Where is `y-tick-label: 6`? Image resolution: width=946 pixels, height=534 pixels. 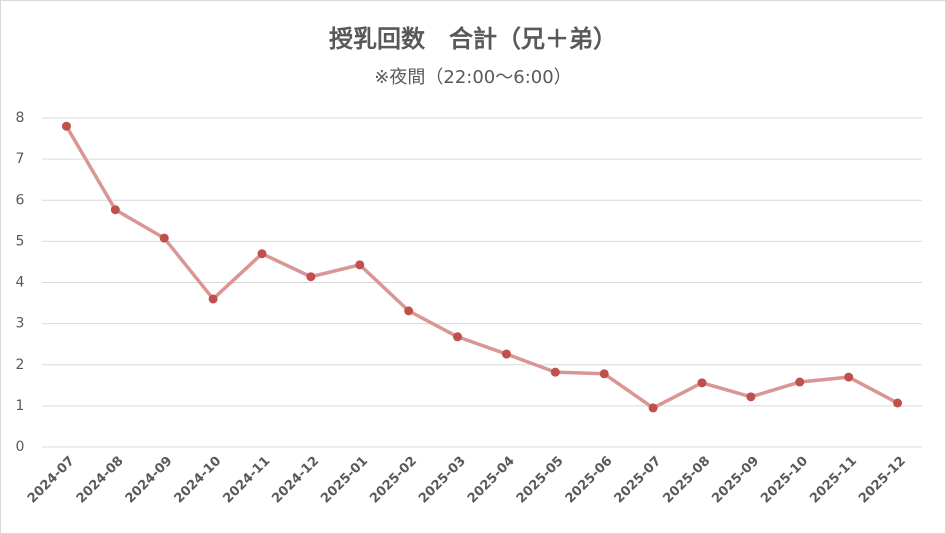 y-tick-label: 6 is located at coordinates (20, 200).